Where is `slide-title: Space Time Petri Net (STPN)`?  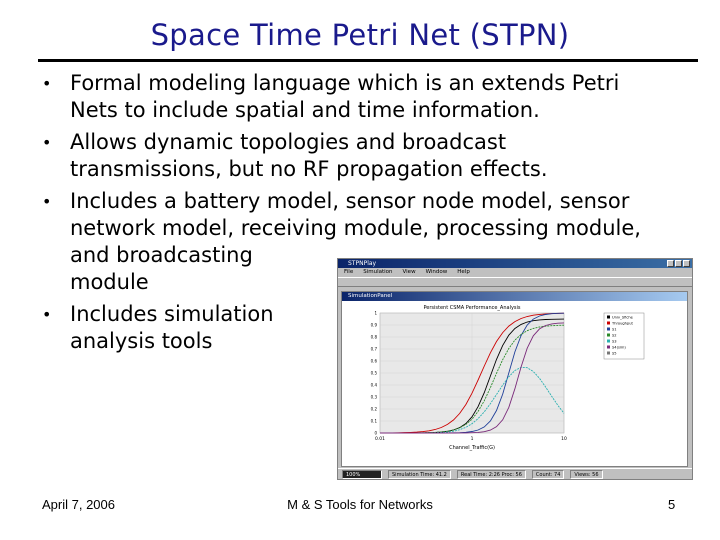
slide-title: Space Time Petri Net (STPN) is located at coordinates (360, 35).